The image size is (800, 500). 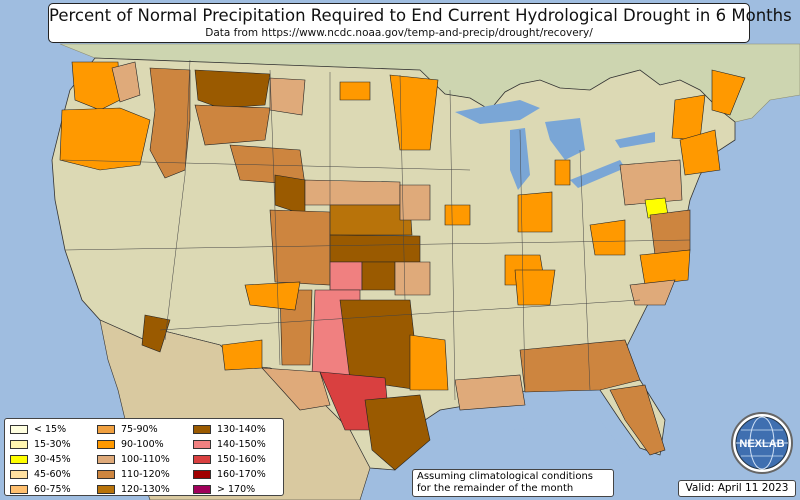 What do you see at coordinates (126, 82) in the screenshot?
I see `region-nw-pale` at bounding box center [126, 82].